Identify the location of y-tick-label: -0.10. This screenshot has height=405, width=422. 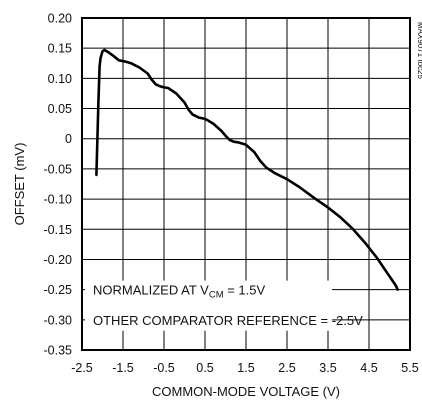
(58, 200).